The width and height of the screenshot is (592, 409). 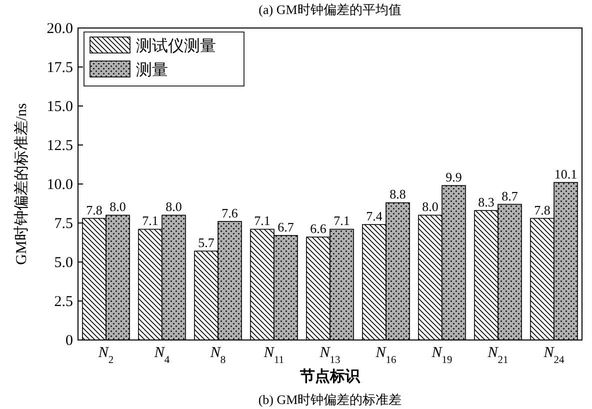 What do you see at coordinates (152, 70) in the screenshot?
I see `legend-label: 测量` at bounding box center [152, 70].